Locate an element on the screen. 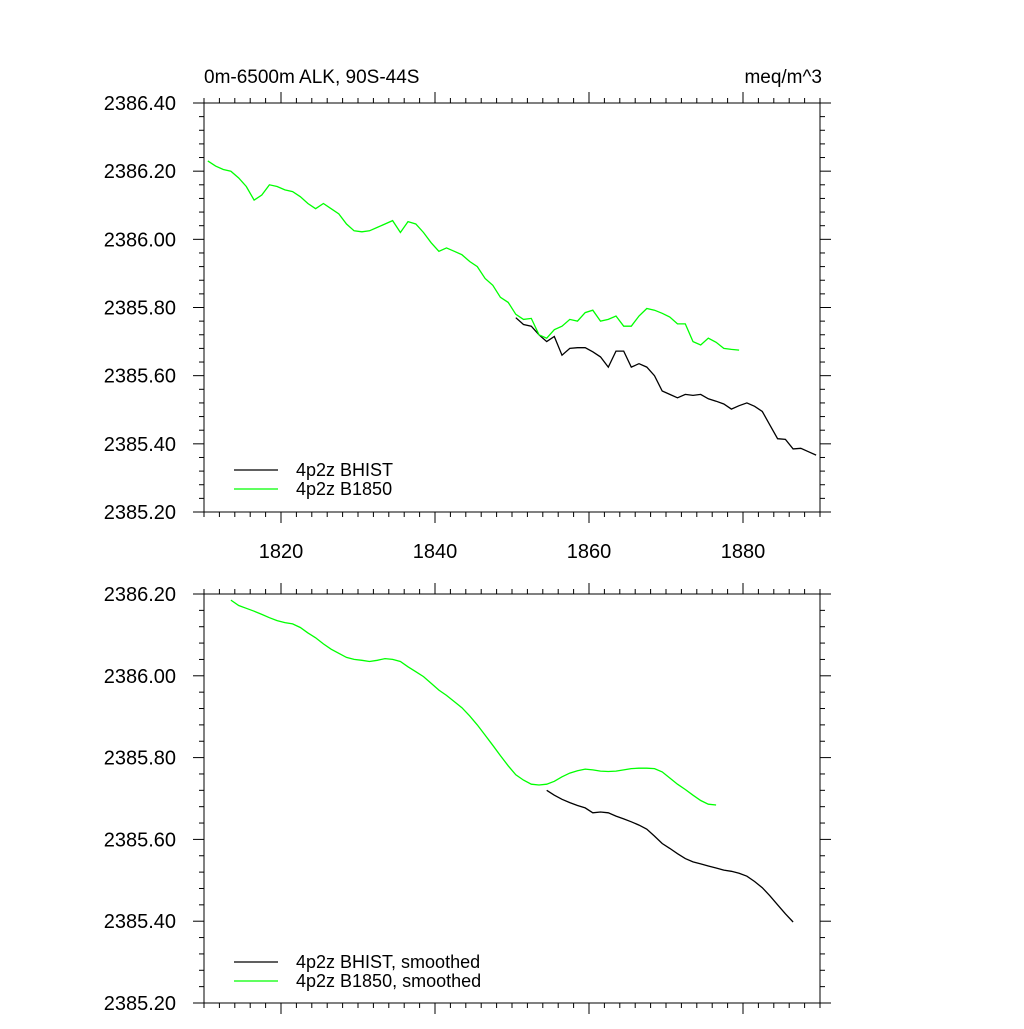 The height and width of the screenshot is (1029, 1024). x-tick-label: 1880 is located at coordinates (743, 552).